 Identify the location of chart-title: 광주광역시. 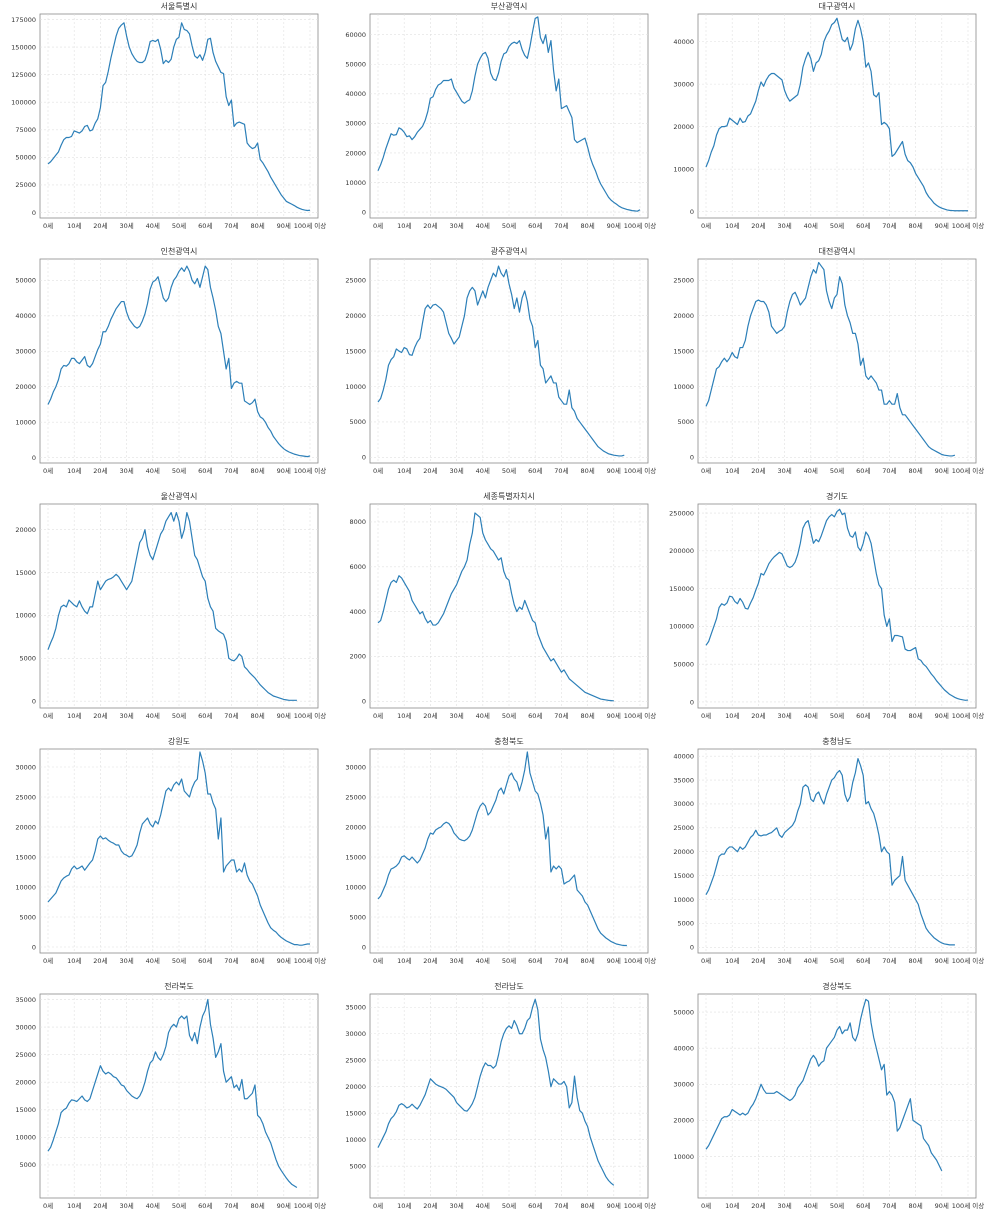
(509, 251).